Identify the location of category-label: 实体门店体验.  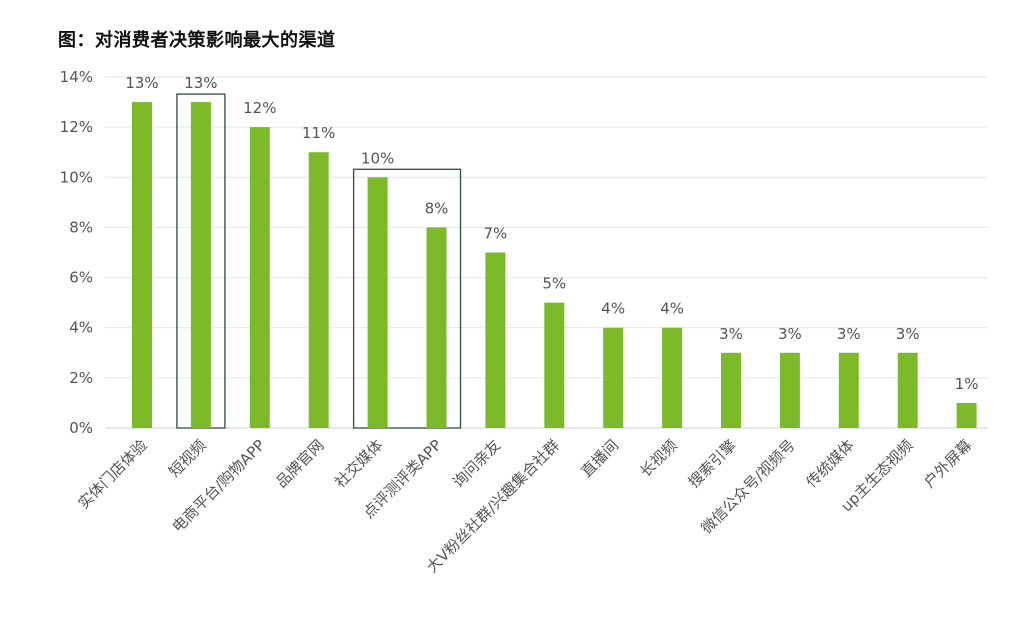
(112, 474).